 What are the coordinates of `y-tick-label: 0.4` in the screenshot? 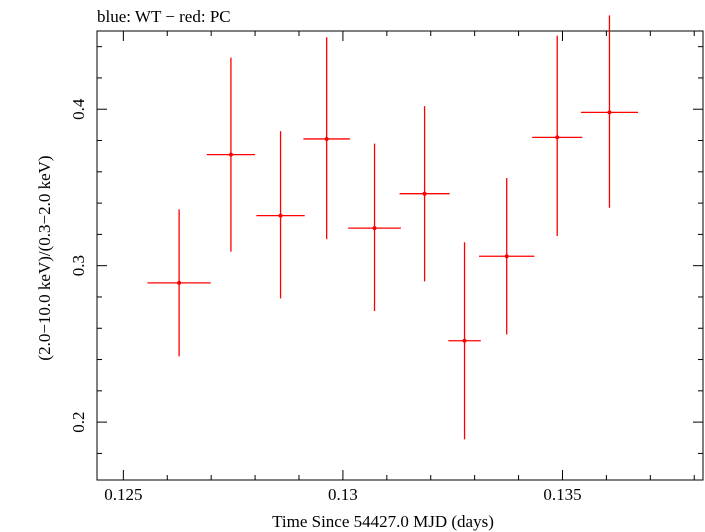 It's located at (78, 109).